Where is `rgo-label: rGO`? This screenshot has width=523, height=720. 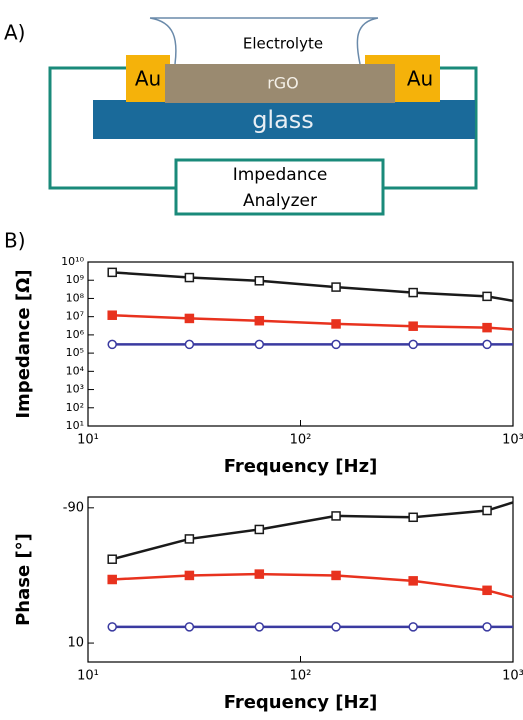
rgo-label: rGO is located at coordinates (283, 83).